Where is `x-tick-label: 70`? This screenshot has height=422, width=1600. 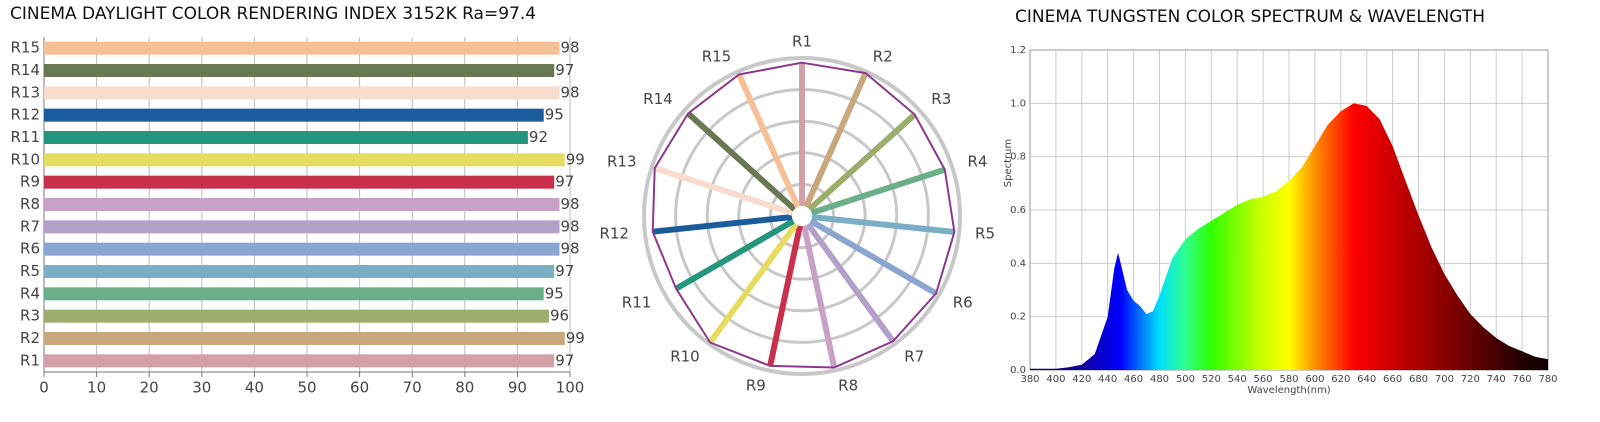 x-tick-label: 70 is located at coordinates (412, 388).